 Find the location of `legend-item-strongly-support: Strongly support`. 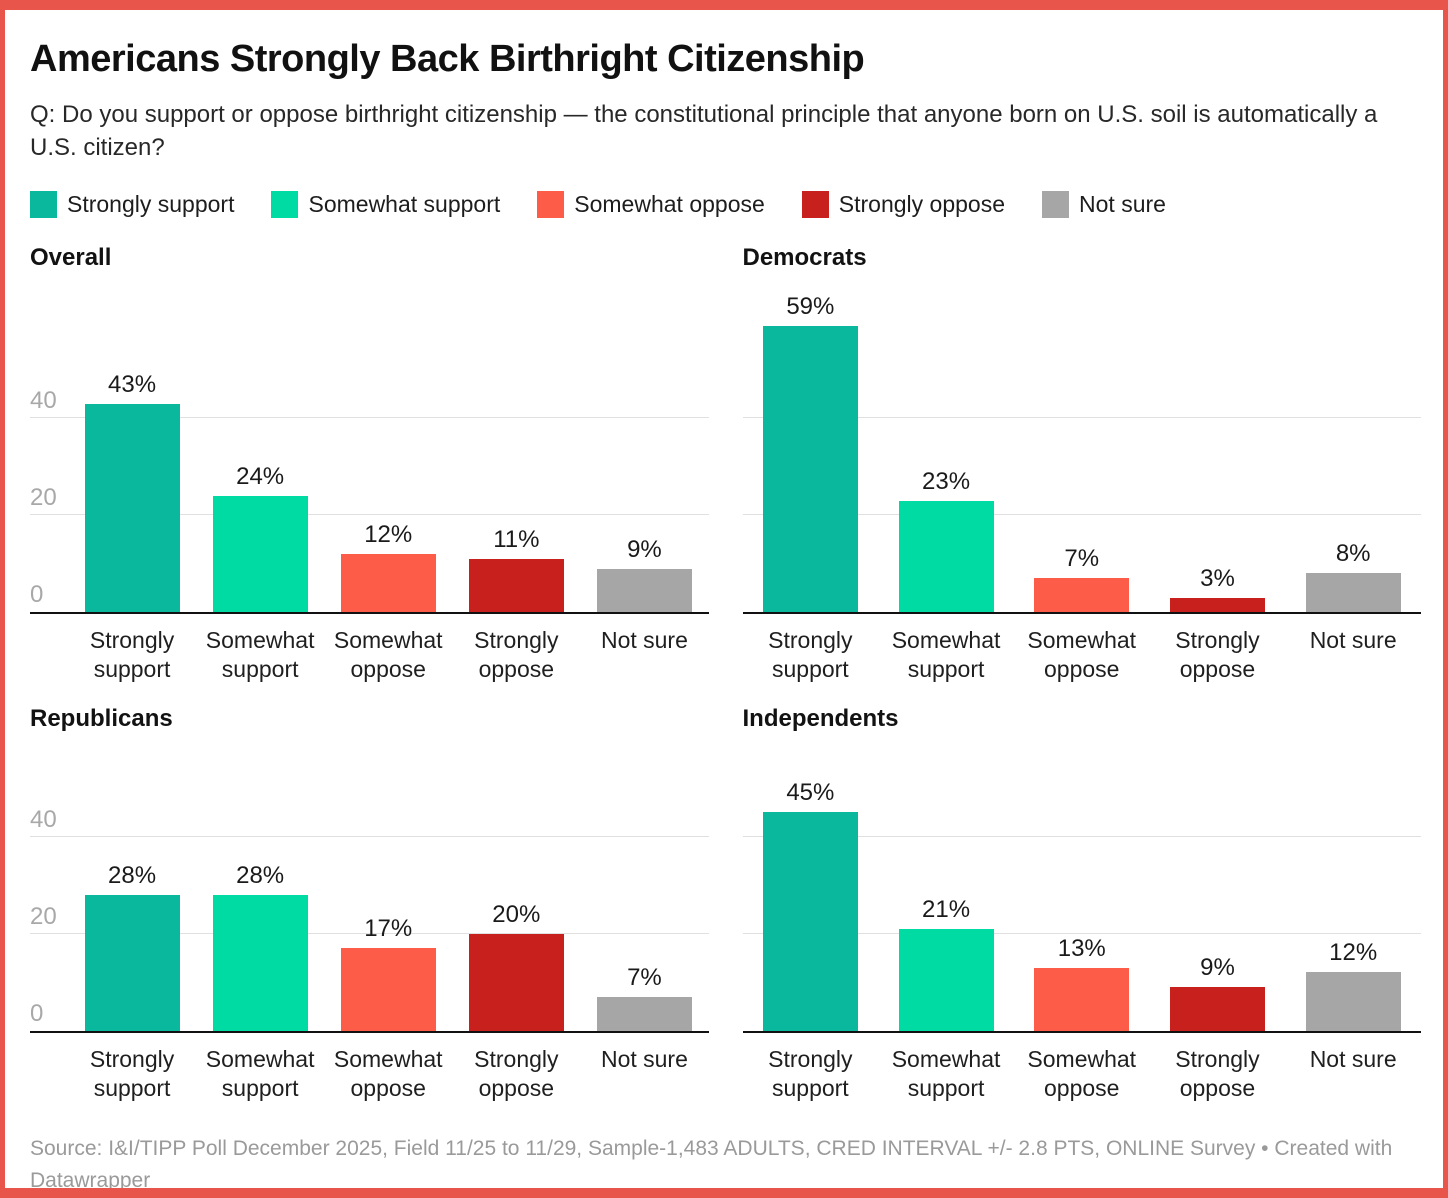

legend-item-strongly-support: Strongly support is located at coordinates (132, 205).